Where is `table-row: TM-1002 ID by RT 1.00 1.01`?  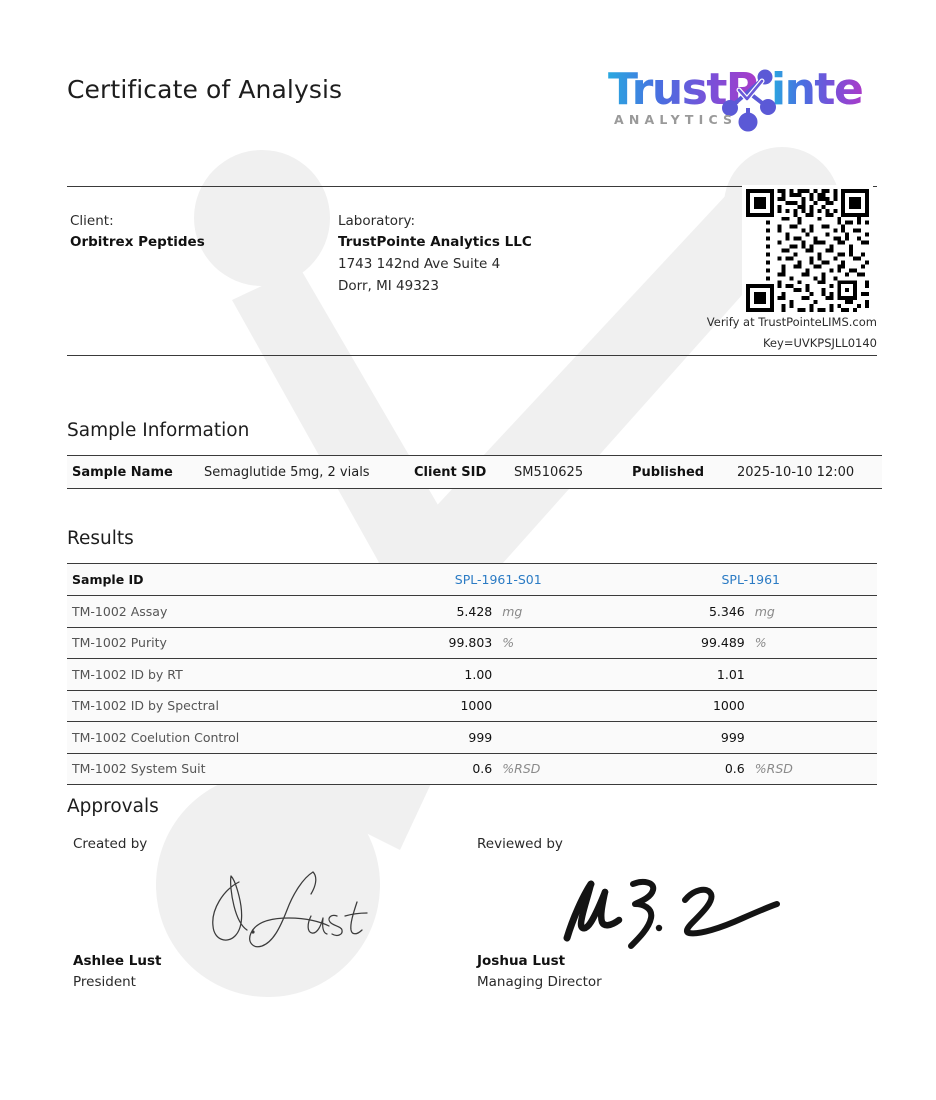
table-row: TM-1002 ID by RT 1.00 1.01 is located at coordinates (472, 674).